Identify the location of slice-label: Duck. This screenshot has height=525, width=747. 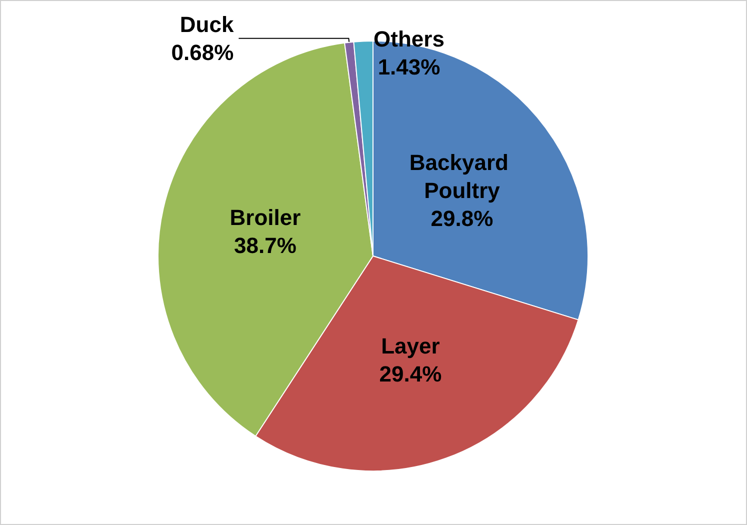
(207, 24).